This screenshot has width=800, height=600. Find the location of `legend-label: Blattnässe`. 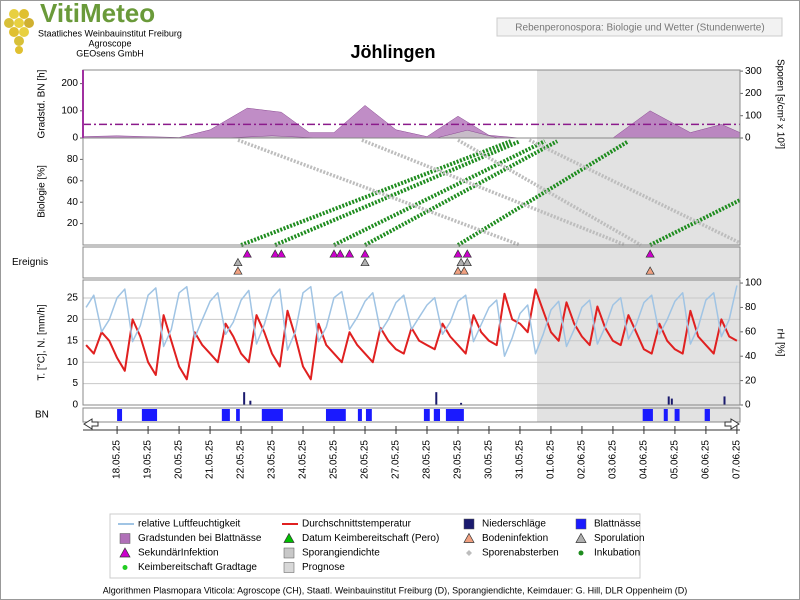

legend-label: Blattnässe is located at coordinates (617, 524).